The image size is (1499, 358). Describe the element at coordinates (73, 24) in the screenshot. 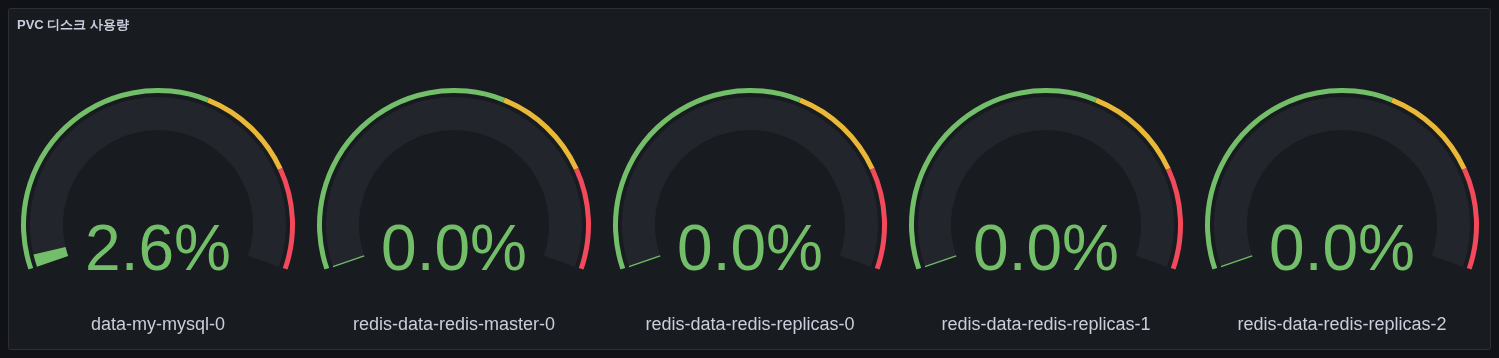

I see `text: PVC 디스크 사용량` at that location.